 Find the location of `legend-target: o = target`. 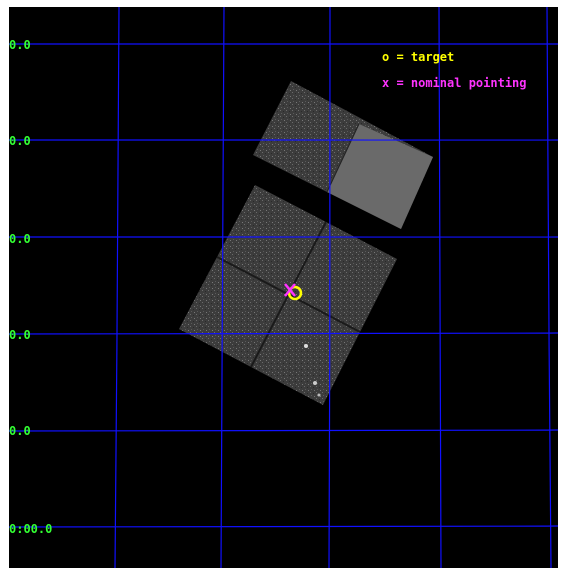

legend-target: o = target is located at coordinates (418, 57).